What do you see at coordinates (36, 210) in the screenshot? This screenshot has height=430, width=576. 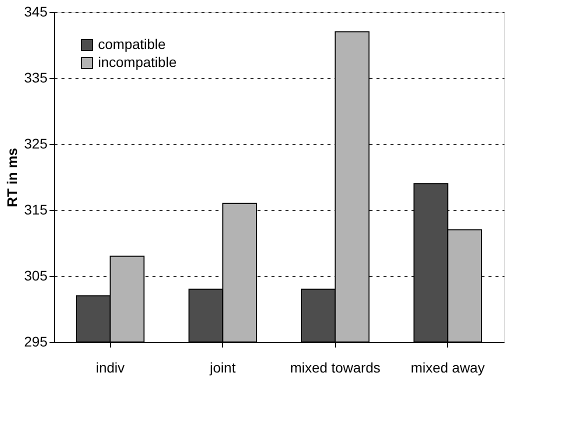 I see `y-tick-label: 315` at bounding box center [36, 210].